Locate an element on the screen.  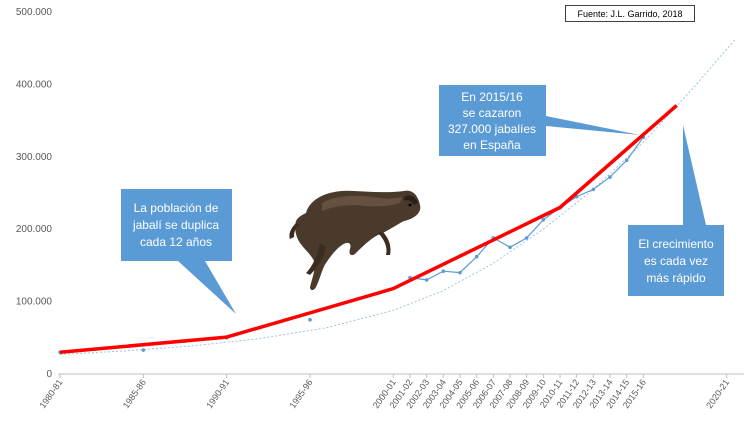
callout-population-line-3: cada 12 años is located at coordinates (176, 242).